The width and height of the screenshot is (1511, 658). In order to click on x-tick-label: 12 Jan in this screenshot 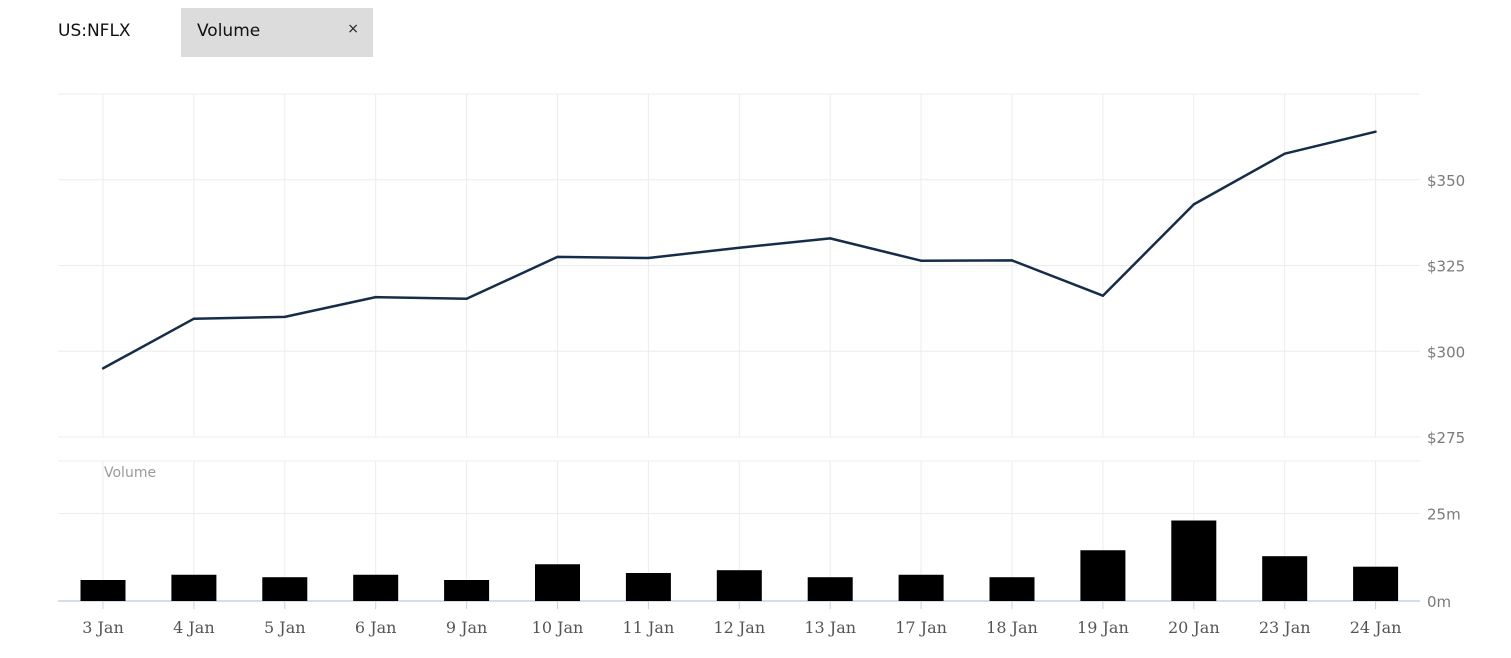, I will do `click(739, 627)`.